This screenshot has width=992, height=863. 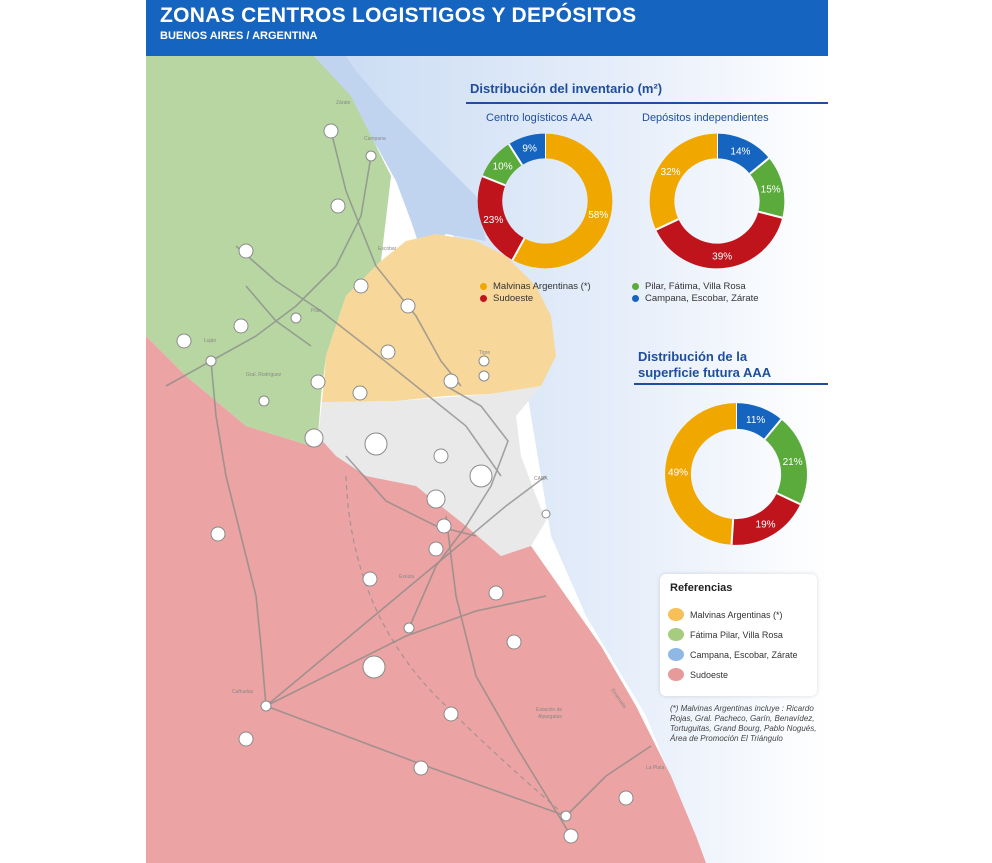 I want to click on chart-centros-label: Centro logísticos AAA, so click(x=539, y=118).